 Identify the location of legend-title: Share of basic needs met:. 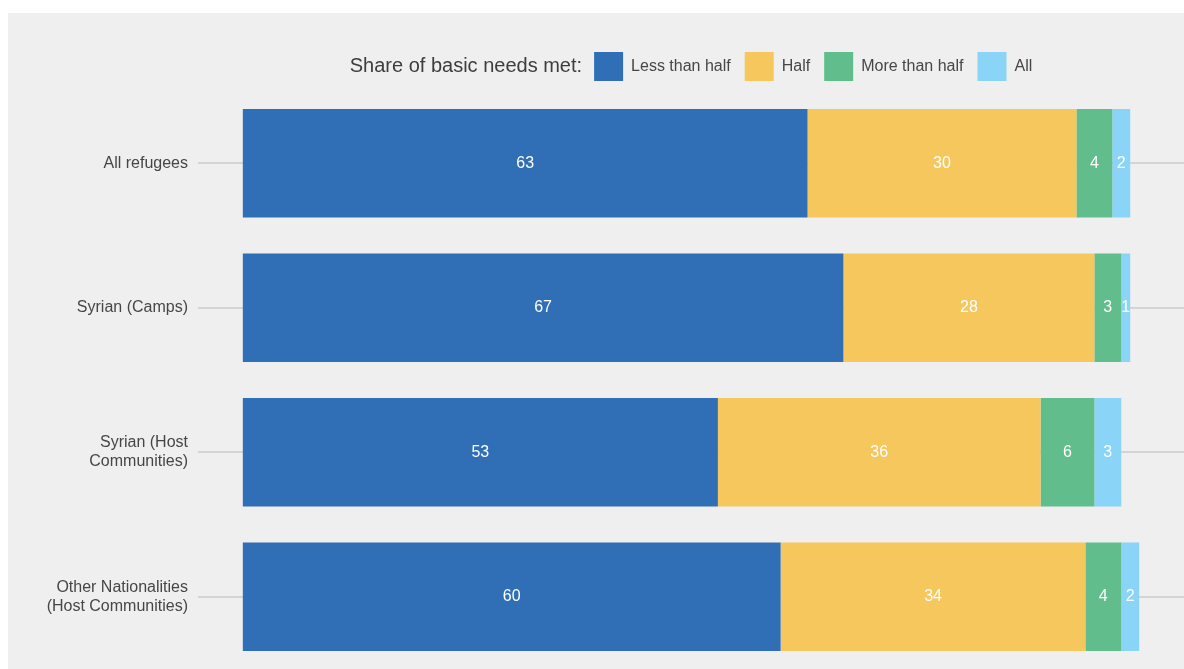
(466, 65).